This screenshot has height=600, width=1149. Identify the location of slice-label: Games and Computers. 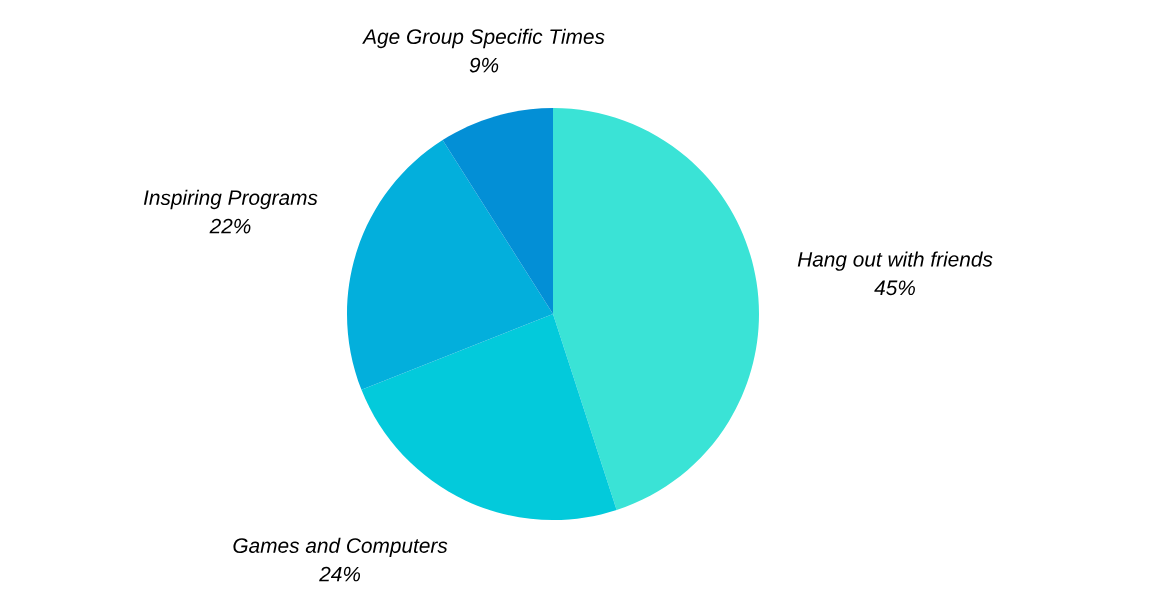
(340, 547).